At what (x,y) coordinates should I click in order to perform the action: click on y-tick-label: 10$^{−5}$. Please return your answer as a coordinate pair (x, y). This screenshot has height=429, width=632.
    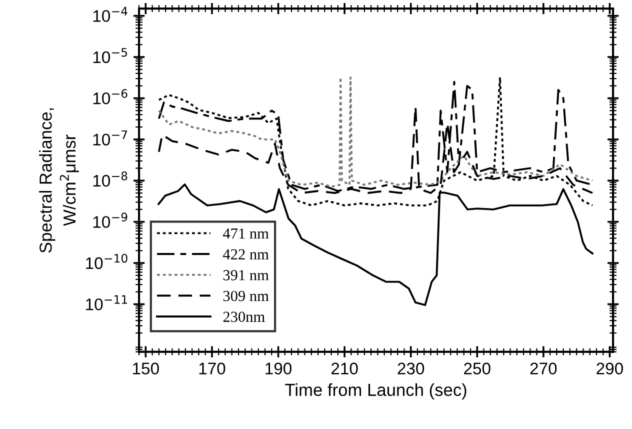
    Looking at the image, I should click on (110, 56).